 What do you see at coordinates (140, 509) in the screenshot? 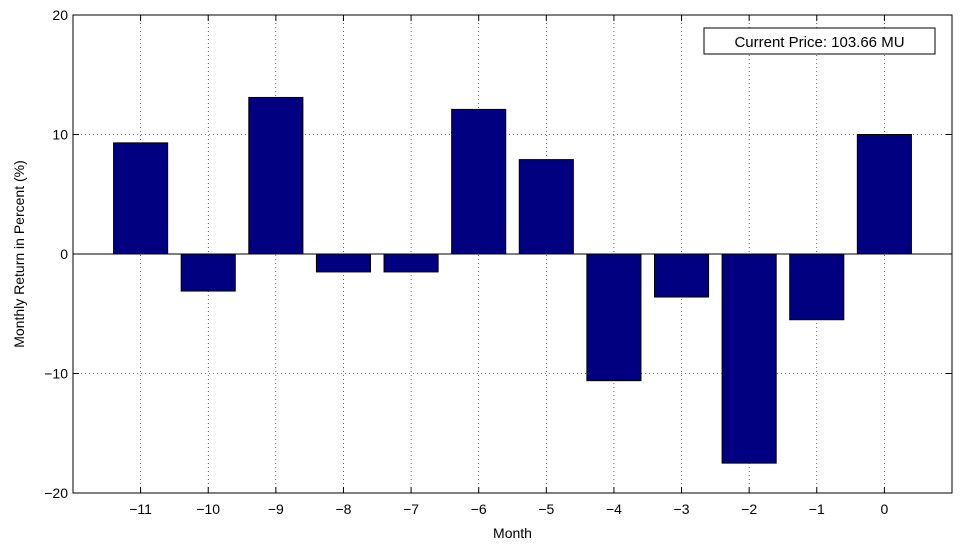
I see `x-tick-label: −11` at bounding box center [140, 509].